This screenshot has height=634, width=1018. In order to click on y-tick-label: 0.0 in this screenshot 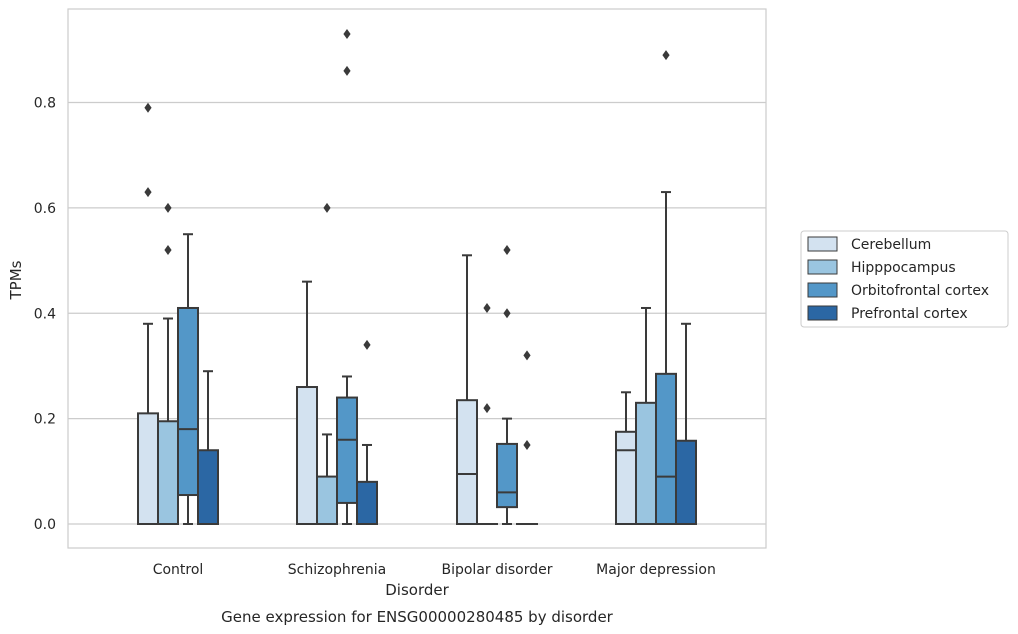, I will do `click(45, 525)`.